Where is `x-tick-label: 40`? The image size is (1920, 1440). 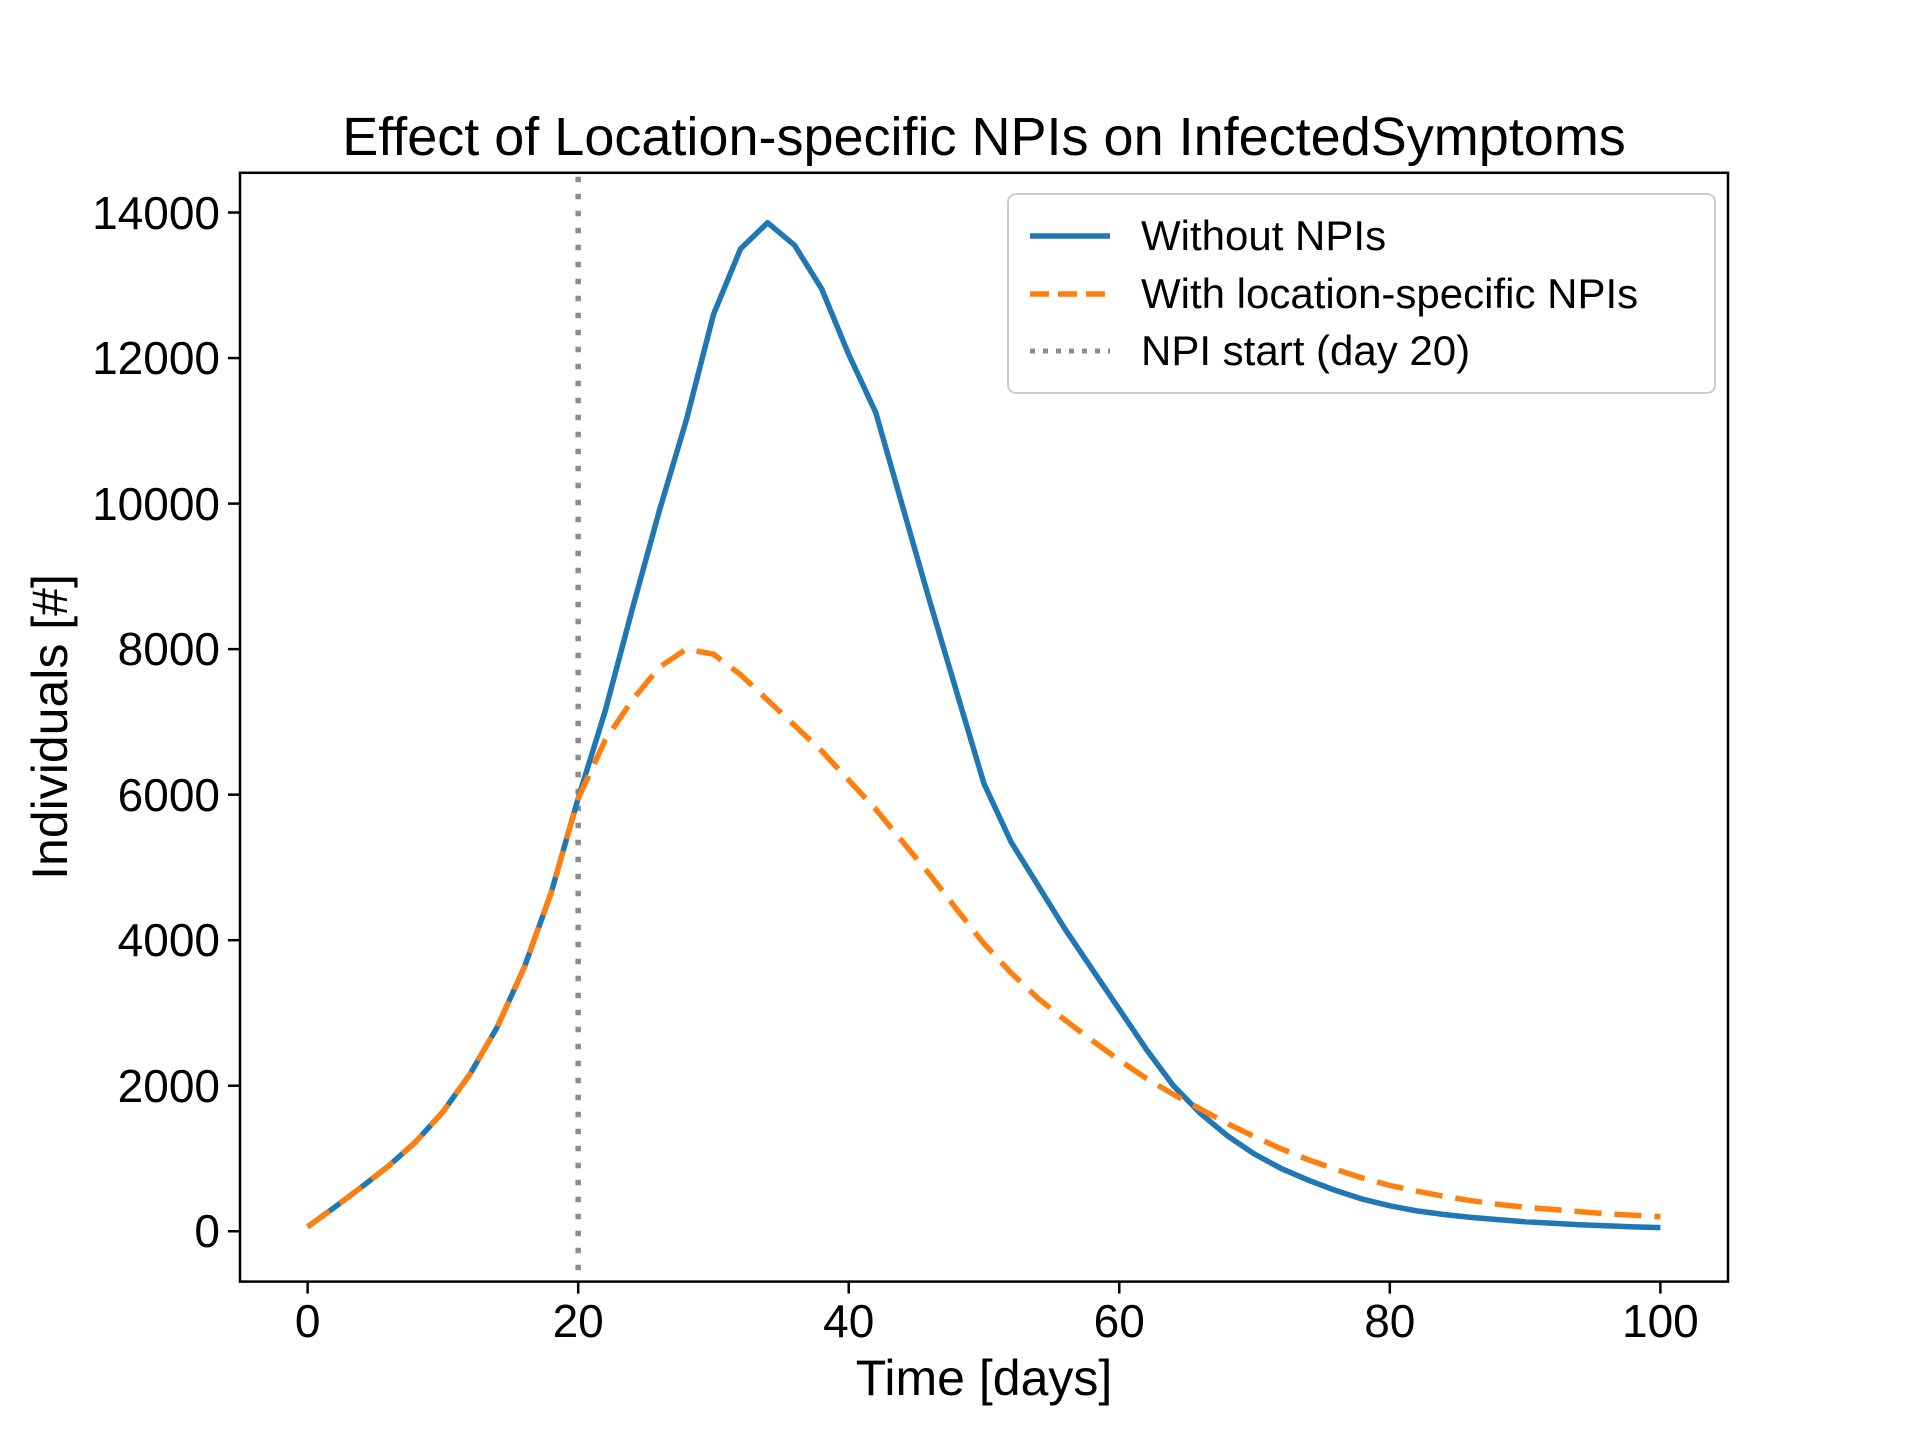 x-tick-label: 40 is located at coordinates (849, 1321).